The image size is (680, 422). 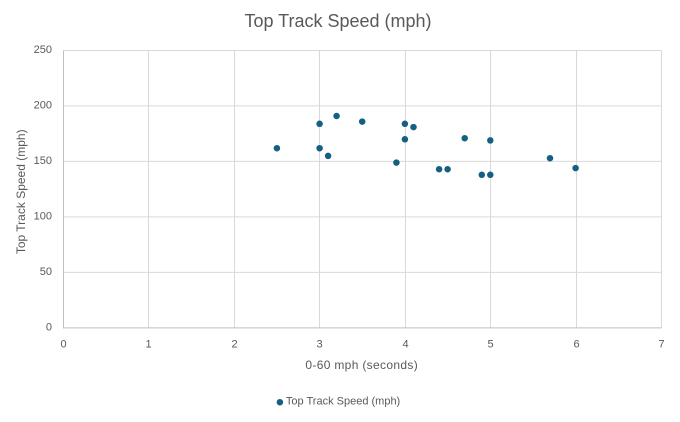 What do you see at coordinates (405, 345) in the screenshot?
I see `svg-text: 4` at bounding box center [405, 345].